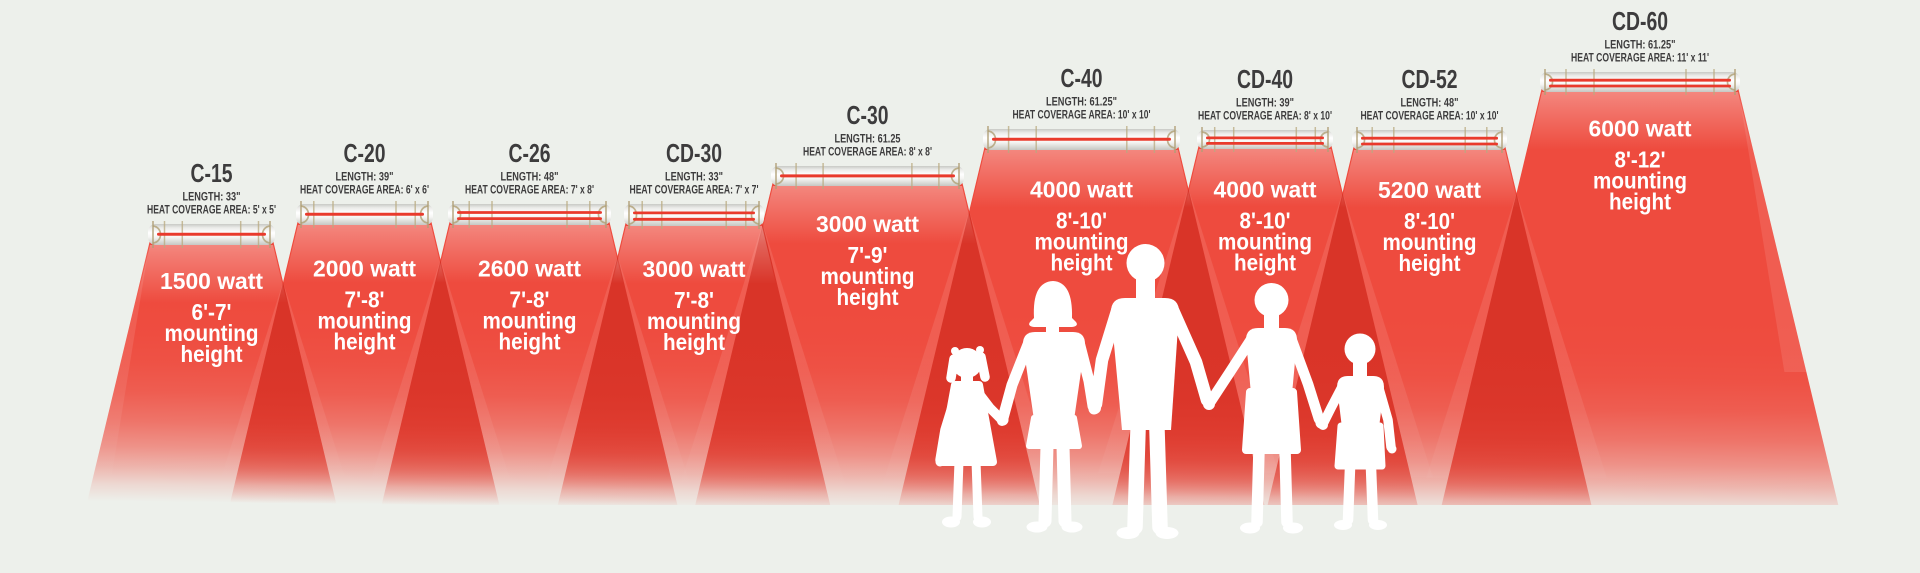 This screenshot has width=1920, height=573. Describe the element at coordinates (364, 269) in the screenshot. I see `svg-text: 2000 watt` at that location.